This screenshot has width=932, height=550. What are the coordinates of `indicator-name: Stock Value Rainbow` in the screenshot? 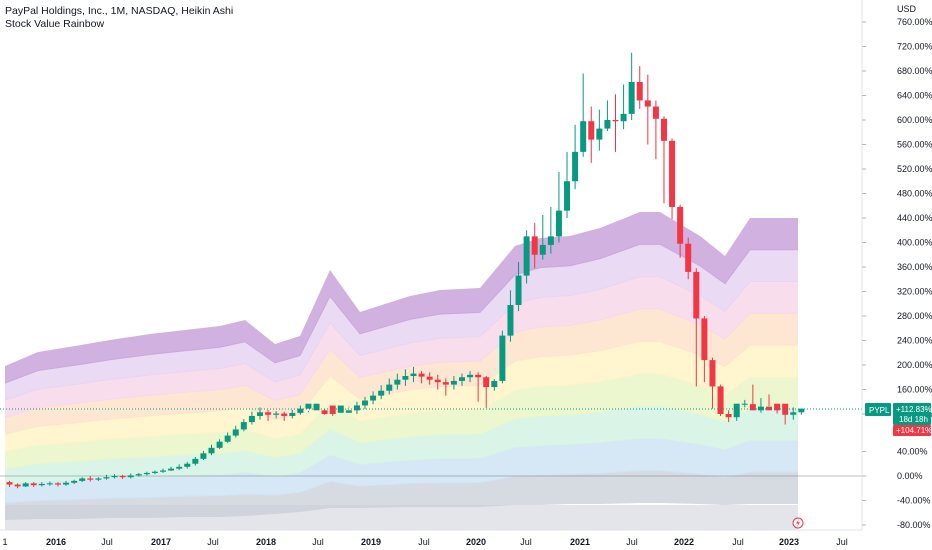 It's located at (55, 24).